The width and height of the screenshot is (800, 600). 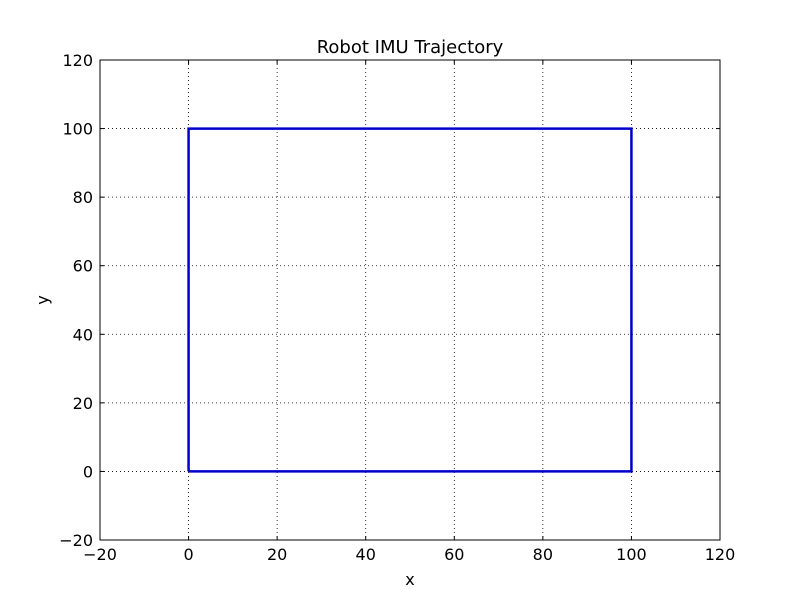 What do you see at coordinates (77, 60) in the screenshot?
I see `y-tick-label: 120` at bounding box center [77, 60].